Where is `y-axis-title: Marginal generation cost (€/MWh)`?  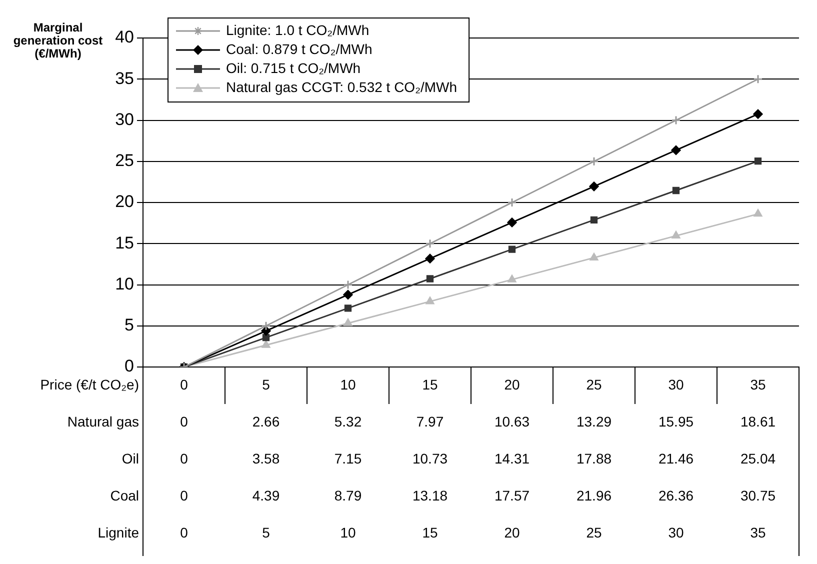
y-axis-title: Marginal generation cost (€/MWh) is located at coordinates (58, 40).